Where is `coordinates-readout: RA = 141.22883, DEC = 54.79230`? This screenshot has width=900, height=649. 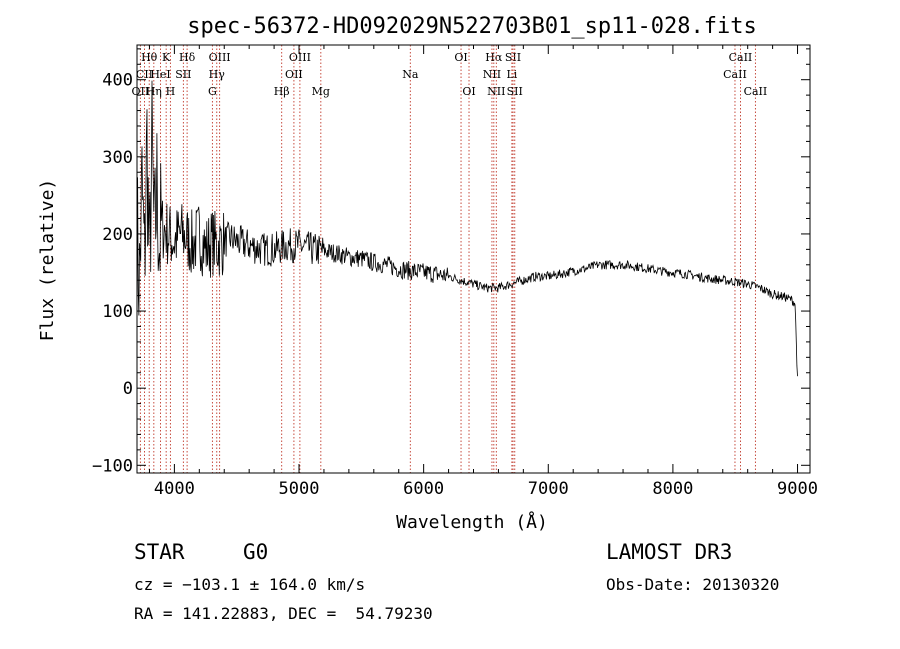 coordinates-readout: RA = 141.22883, DEC = 54.79230 is located at coordinates (283, 613).